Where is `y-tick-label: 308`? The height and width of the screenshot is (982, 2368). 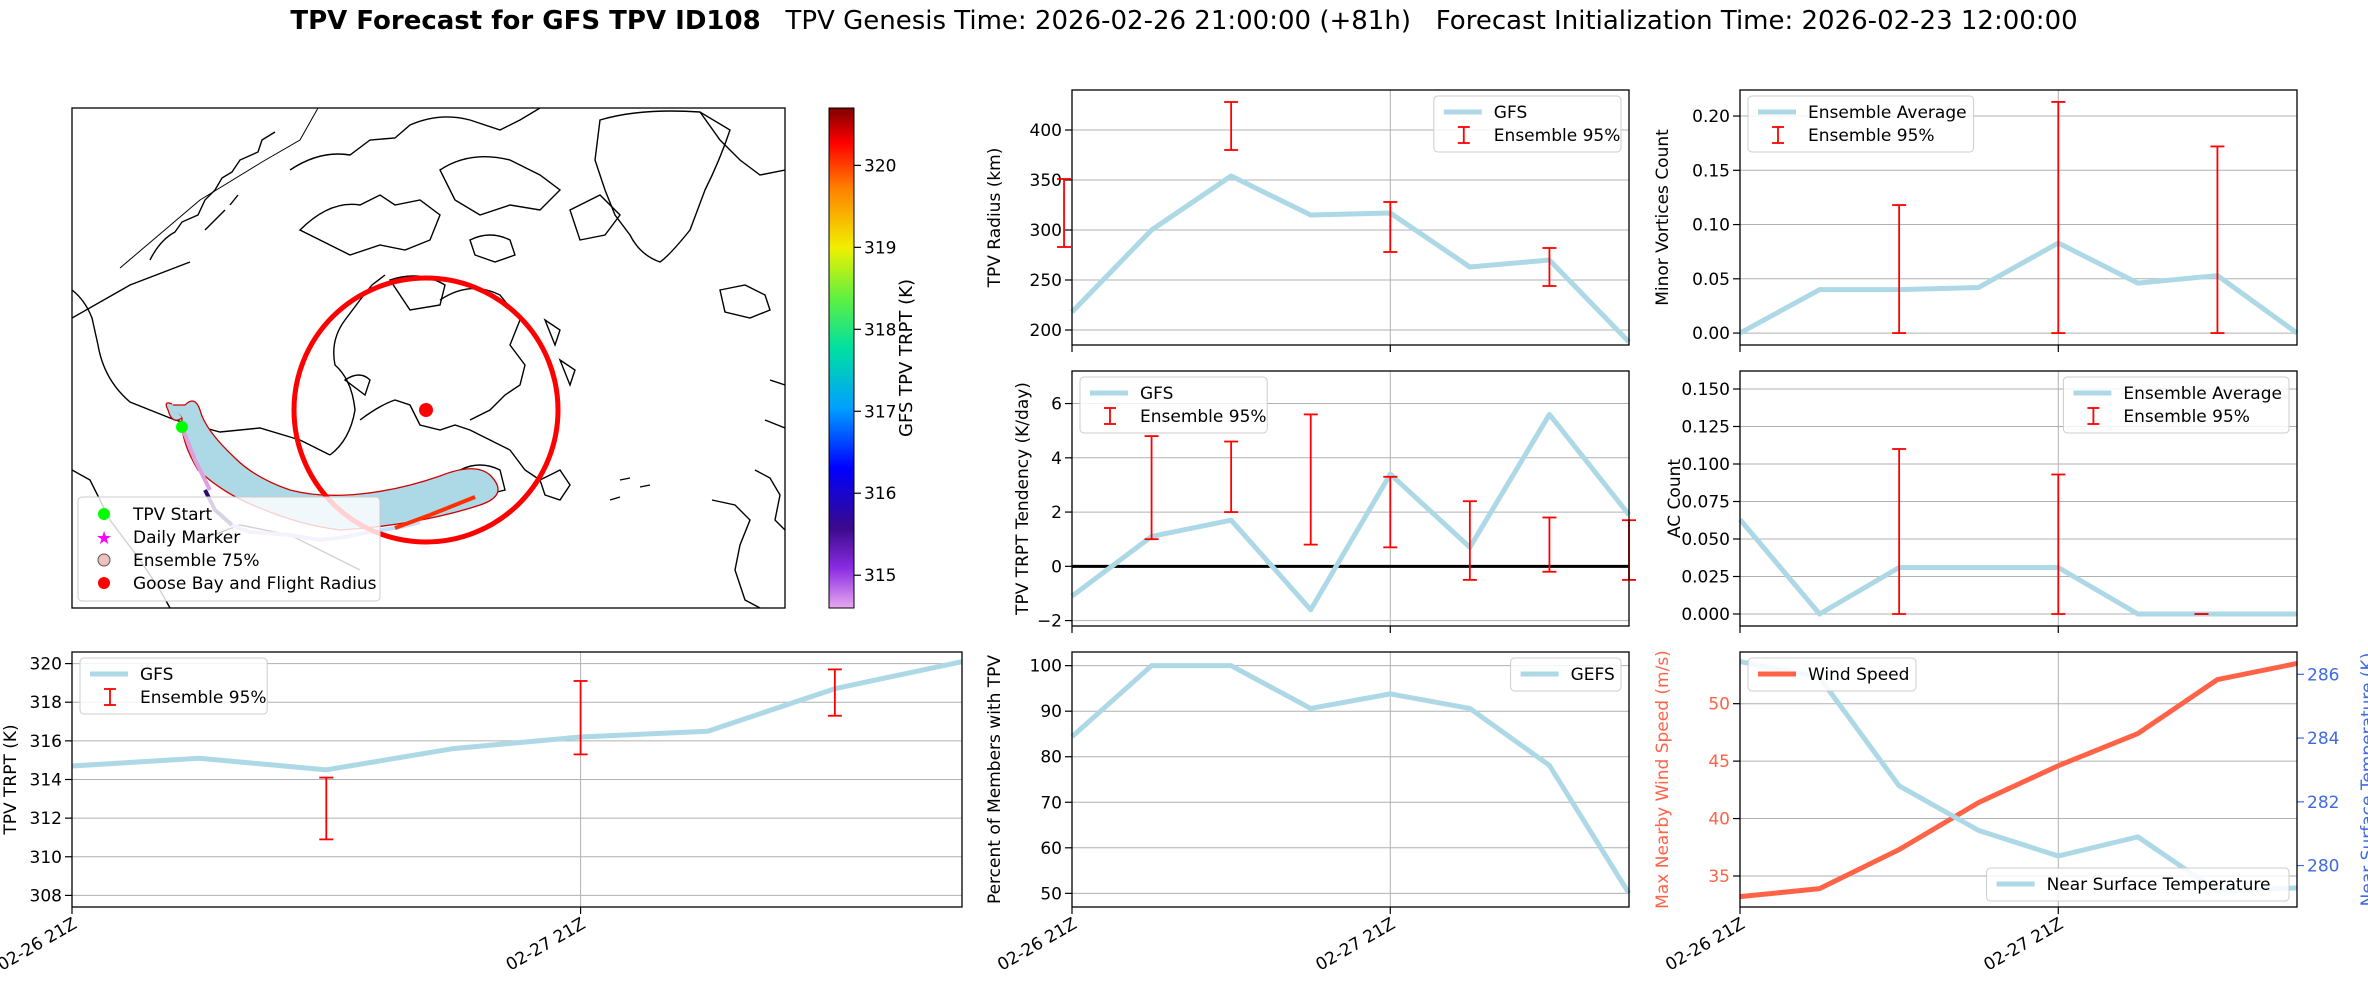
y-tick-label: 308 is located at coordinates (46, 896).